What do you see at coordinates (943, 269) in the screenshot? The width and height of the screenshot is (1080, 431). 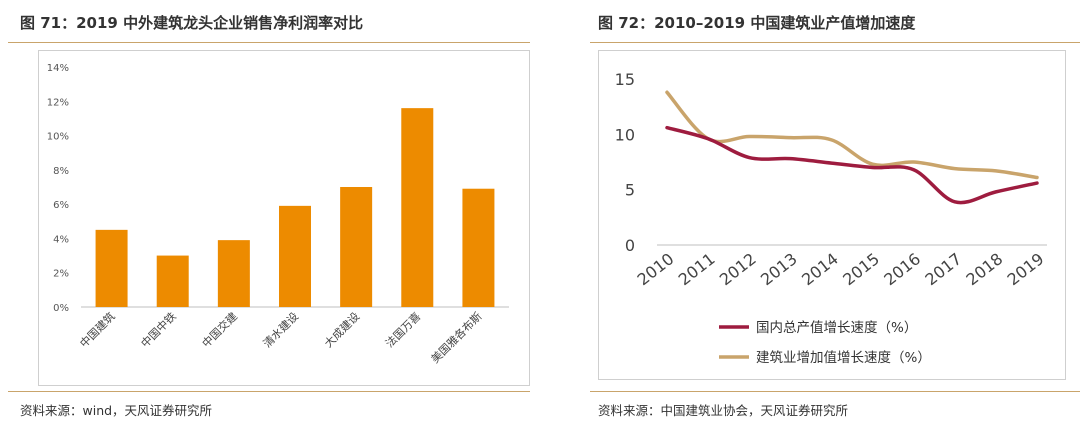 I see `x-tick-label: 2017` at bounding box center [943, 269].